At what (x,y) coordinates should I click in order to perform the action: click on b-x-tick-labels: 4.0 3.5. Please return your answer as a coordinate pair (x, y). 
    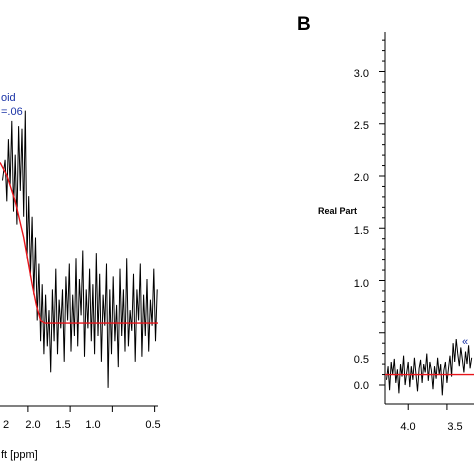
    Looking at the image, I should click on (431, 427).